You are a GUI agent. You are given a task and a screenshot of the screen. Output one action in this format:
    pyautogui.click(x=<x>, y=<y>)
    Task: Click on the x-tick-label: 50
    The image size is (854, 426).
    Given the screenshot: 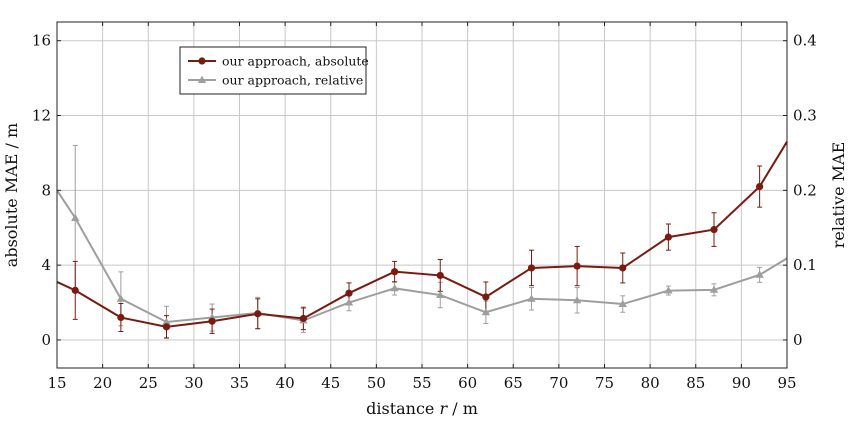 What is the action you would take?
    pyautogui.click(x=376, y=383)
    